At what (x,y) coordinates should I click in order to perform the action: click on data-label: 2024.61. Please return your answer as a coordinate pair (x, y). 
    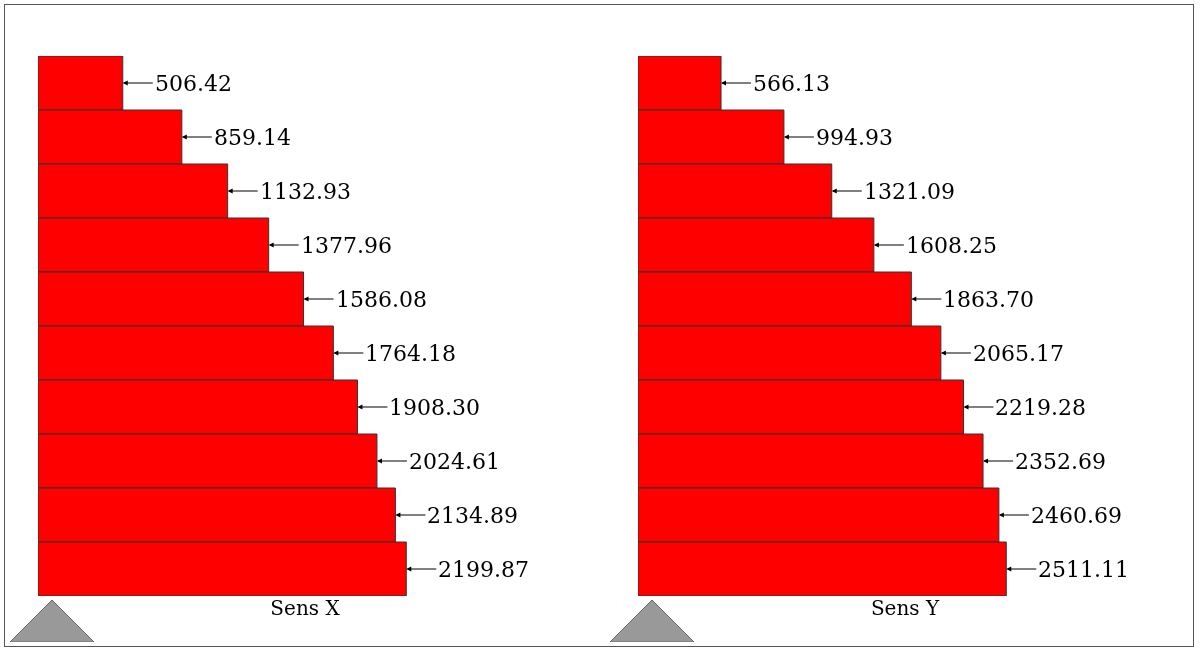
    Looking at the image, I should click on (454, 461).